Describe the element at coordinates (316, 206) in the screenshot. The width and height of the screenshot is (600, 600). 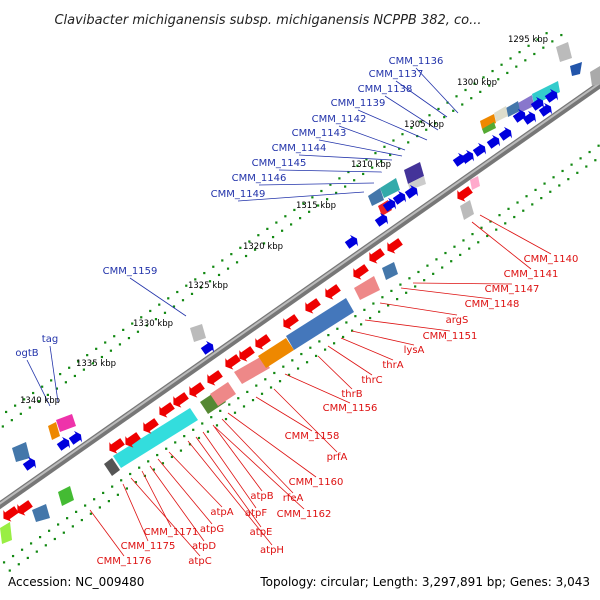
I see `kbp-tick-label: 1315 kbp` at that location.